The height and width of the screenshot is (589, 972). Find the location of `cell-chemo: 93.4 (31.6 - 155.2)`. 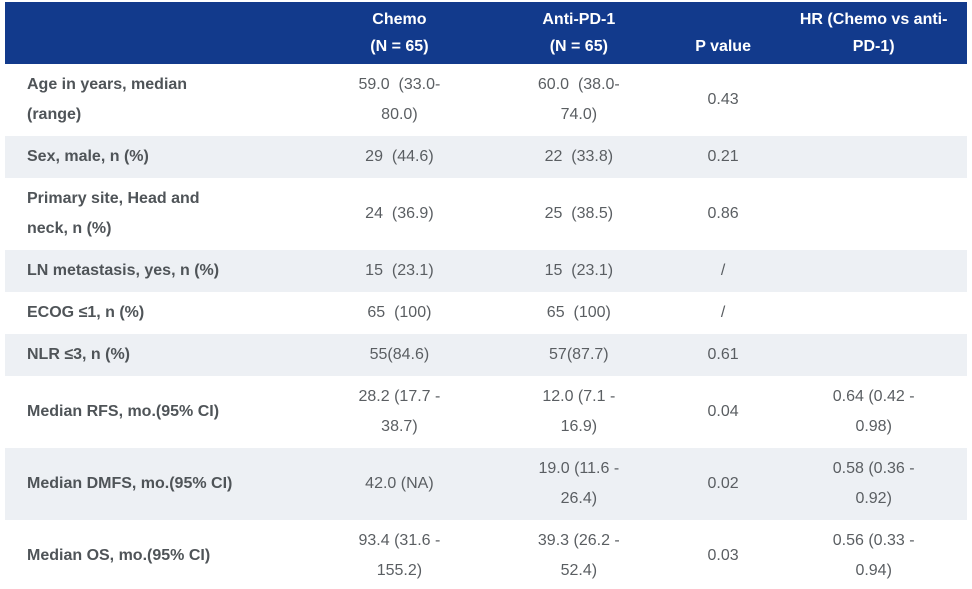

cell-chemo: 93.4 (31.6 - 155.2) is located at coordinates (399, 555).